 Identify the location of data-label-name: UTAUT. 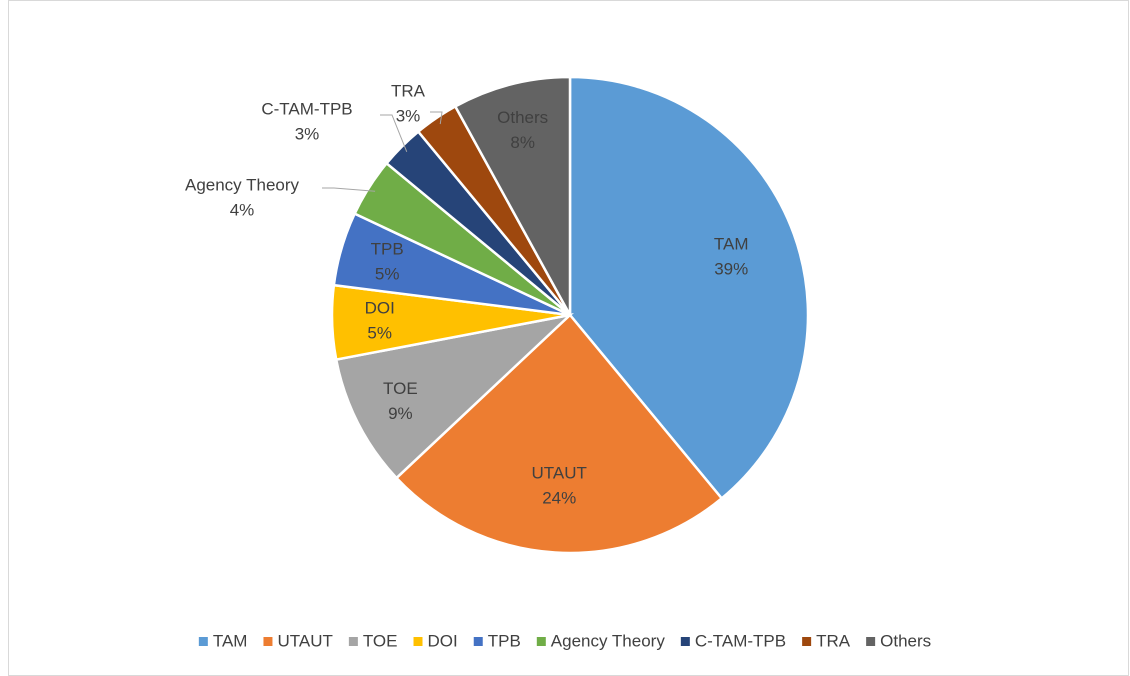
(559, 473).